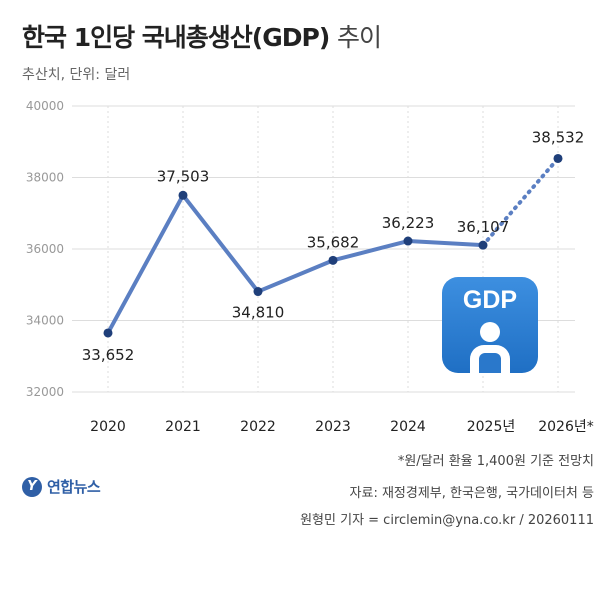 The image size is (616, 591). I want to click on y-axis-ticks: 40000 38000 36000 34000 32000, so click(45, 249).